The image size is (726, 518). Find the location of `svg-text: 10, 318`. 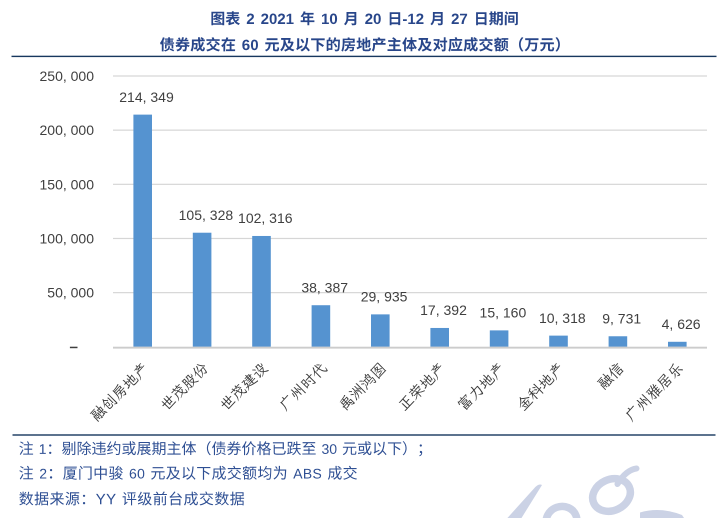

svg-text: 10, 318 is located at coordinates (562, 318).